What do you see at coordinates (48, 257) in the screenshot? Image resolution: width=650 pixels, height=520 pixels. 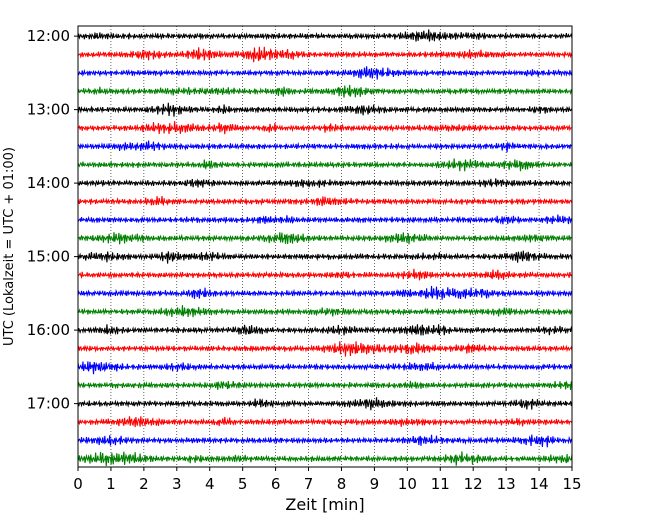 I see `y-tick-label: 15:00` at bounding box center [48, 257].